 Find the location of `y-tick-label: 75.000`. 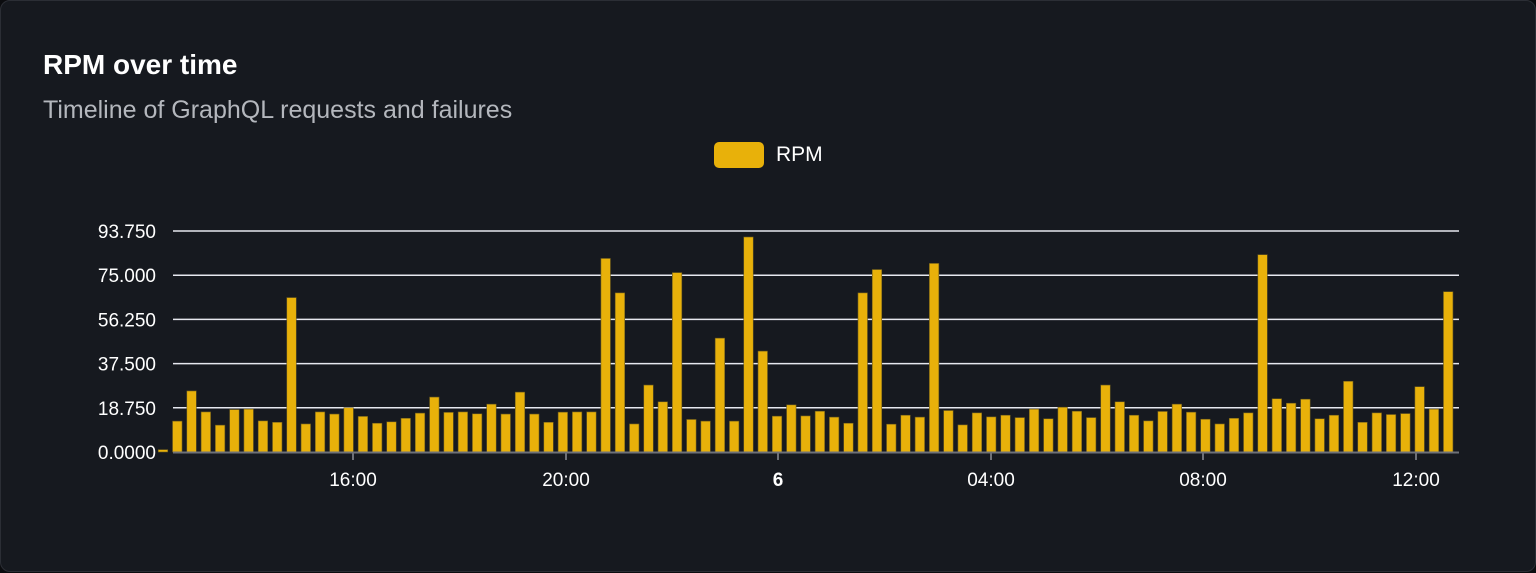

y-tick-label: 75.000 is located at coordinates (127, 276).